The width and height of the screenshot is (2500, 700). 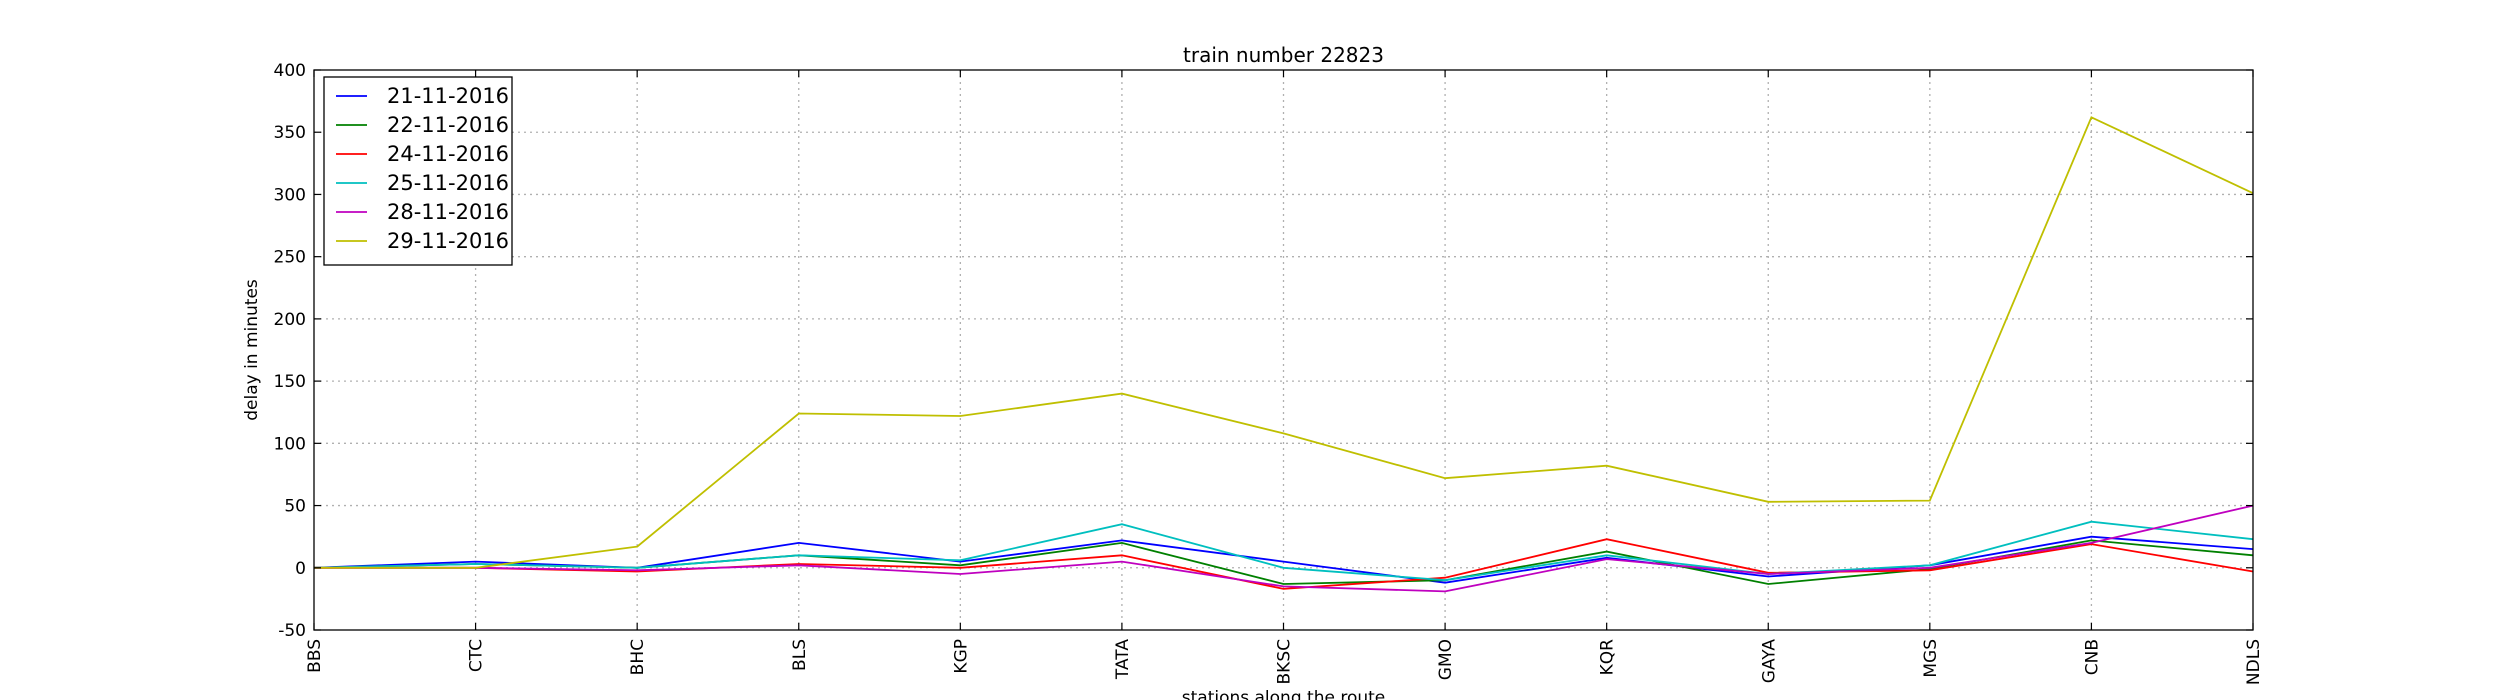 What do you see at coordinates (448, 183) in the screenshot?
I see `legend-label: 25-11-2016` at bounding box center [448, 183].